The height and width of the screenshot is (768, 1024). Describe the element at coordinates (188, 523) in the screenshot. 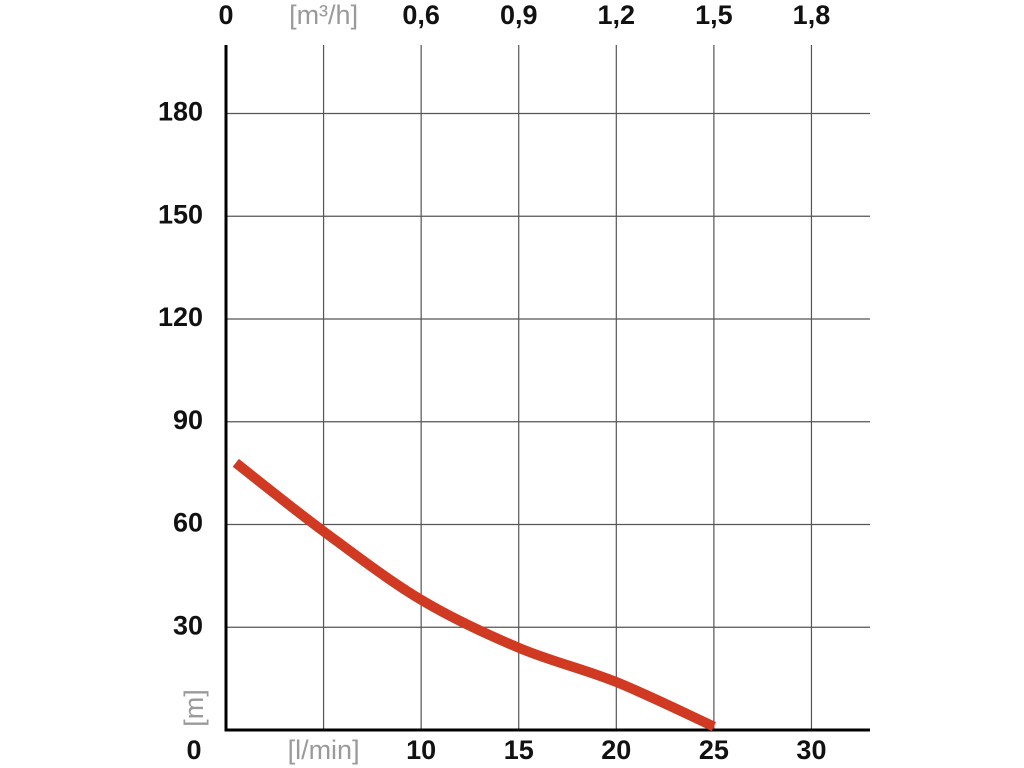

I see `y-tick-label: 60` at that location.